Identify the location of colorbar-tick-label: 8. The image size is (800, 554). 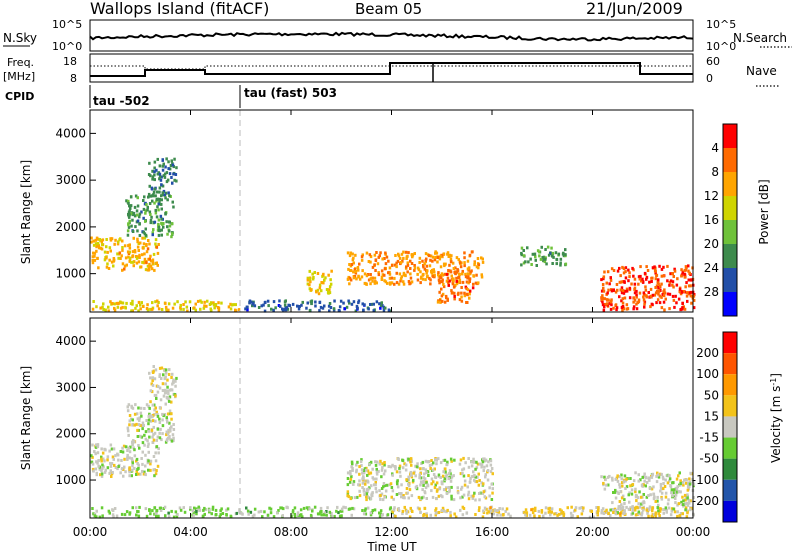
(715, 172).